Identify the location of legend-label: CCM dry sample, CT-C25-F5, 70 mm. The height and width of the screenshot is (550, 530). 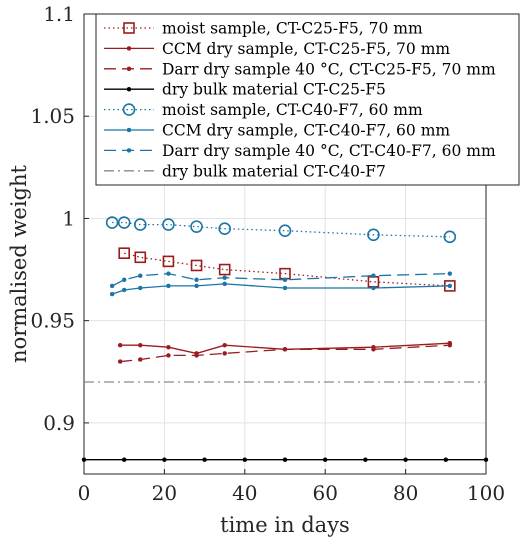
(306, 49).